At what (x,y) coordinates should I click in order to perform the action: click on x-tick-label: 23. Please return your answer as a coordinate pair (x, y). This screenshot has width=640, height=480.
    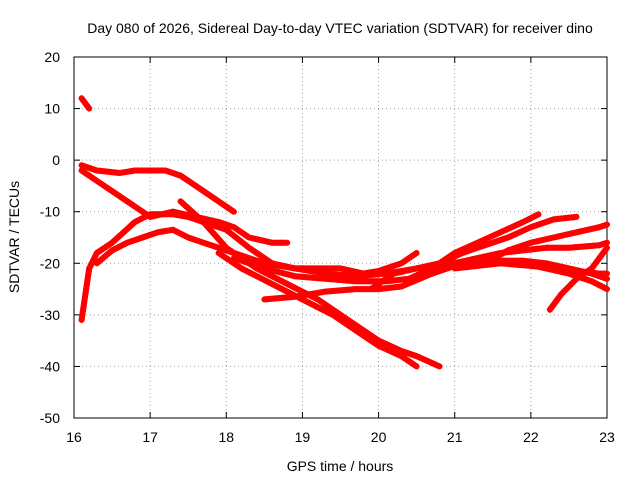
    Looking at the image, I should click on (607, 437).